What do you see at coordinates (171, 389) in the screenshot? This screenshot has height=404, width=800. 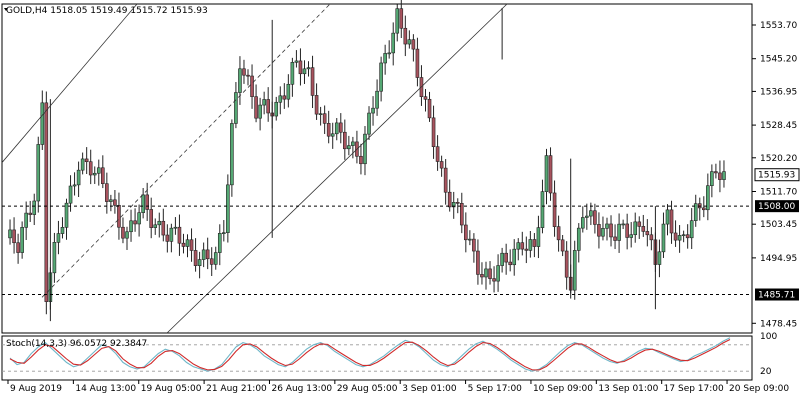 I see `x-tick-label: 19 Aug 05:00` at bounding box center [171, 389].